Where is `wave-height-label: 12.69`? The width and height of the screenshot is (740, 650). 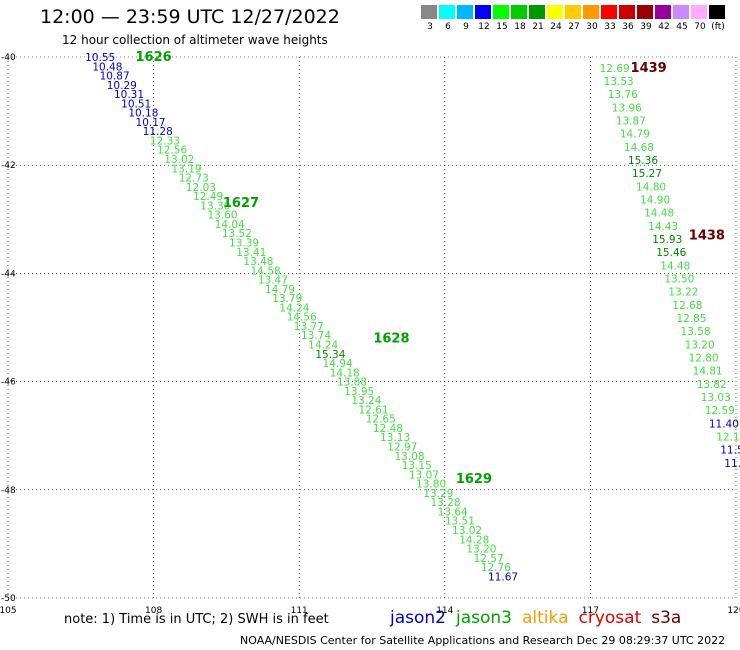 wave-height-label: 12.69 is located at coordinates (615, 69).